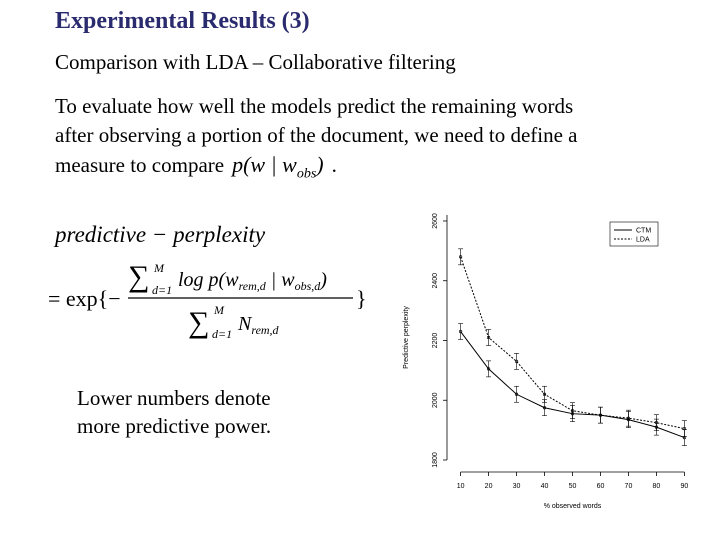  What do you see at coordinates (245, 324) in the screenshot?
I see `den-N: N` at bounding box center [245, 324].